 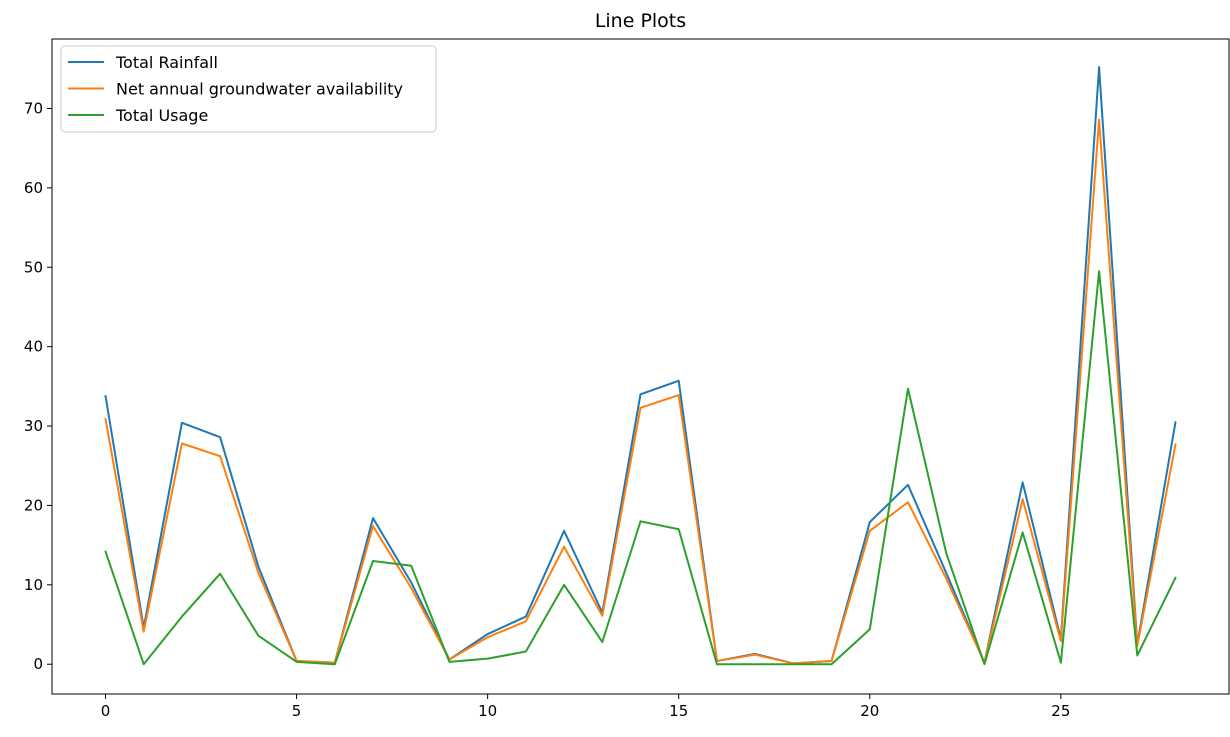 I want to click on chart-title: Line Plots, so click(x=640, y=21).